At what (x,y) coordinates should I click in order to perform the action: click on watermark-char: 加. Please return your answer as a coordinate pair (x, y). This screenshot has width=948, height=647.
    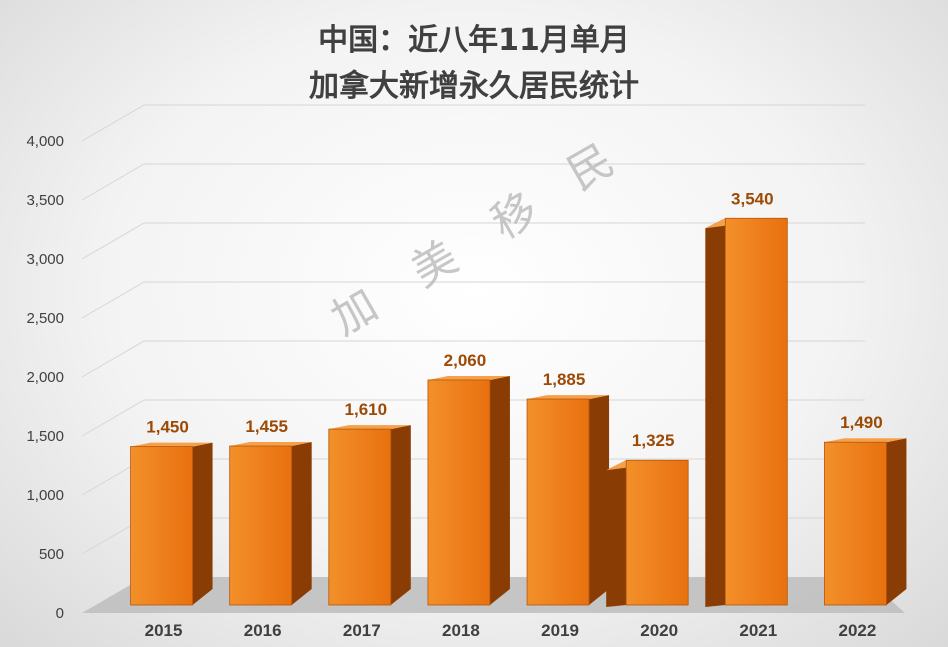
    Looking at the image, I should click on (355, 312).